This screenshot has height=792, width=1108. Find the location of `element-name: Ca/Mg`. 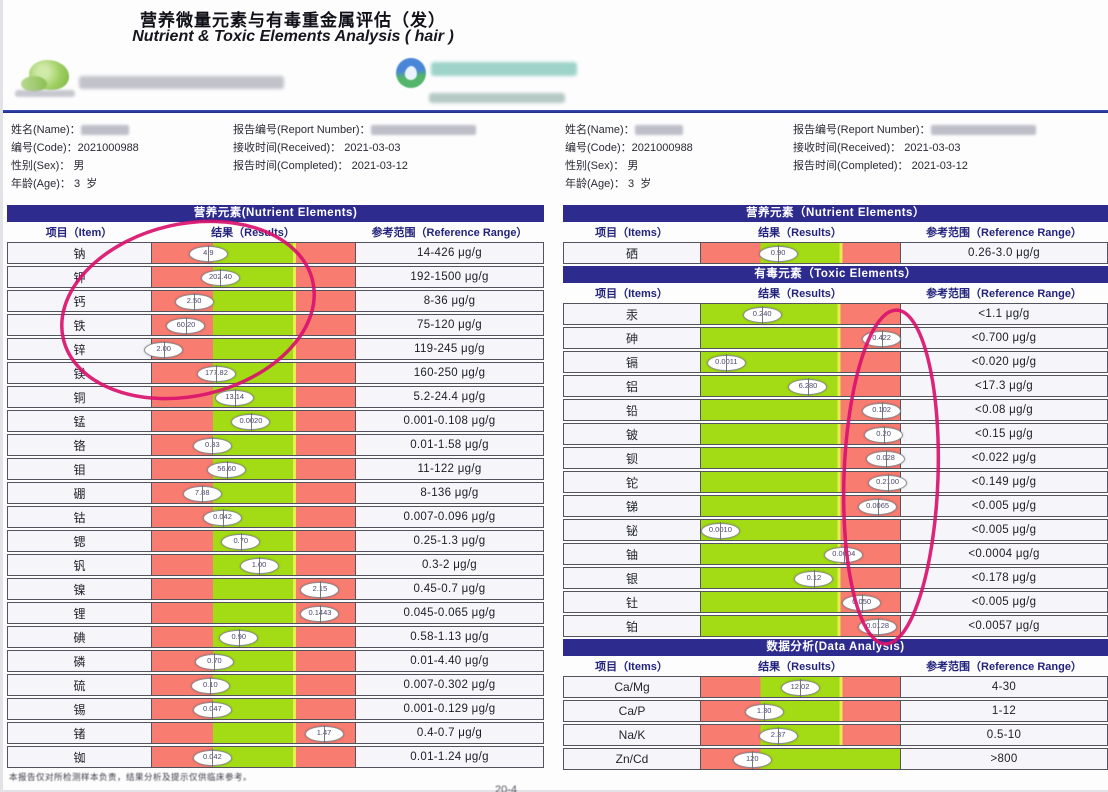

element-name: Ca/Mg is located at coordinates (632, 687).